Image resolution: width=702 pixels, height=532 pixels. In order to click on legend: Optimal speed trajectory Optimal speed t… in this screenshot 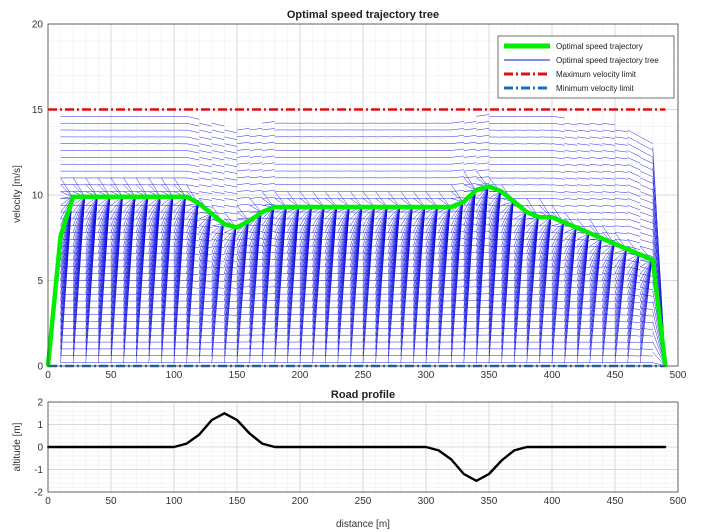, I will do `click(586, 67)`.